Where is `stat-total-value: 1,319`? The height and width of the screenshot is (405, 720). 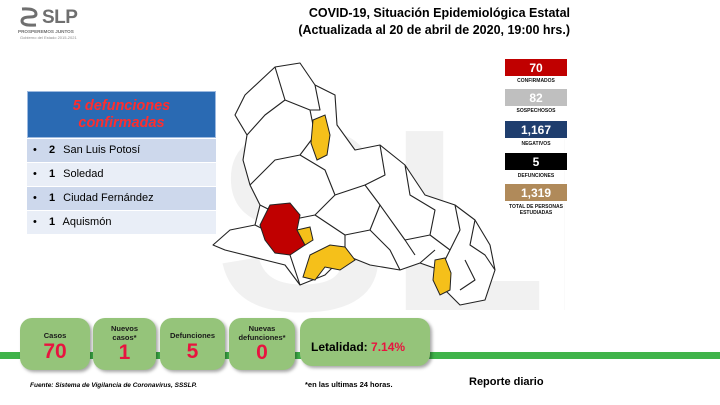 stat-total-value: 1,319 is located at coordinates (536, 192).